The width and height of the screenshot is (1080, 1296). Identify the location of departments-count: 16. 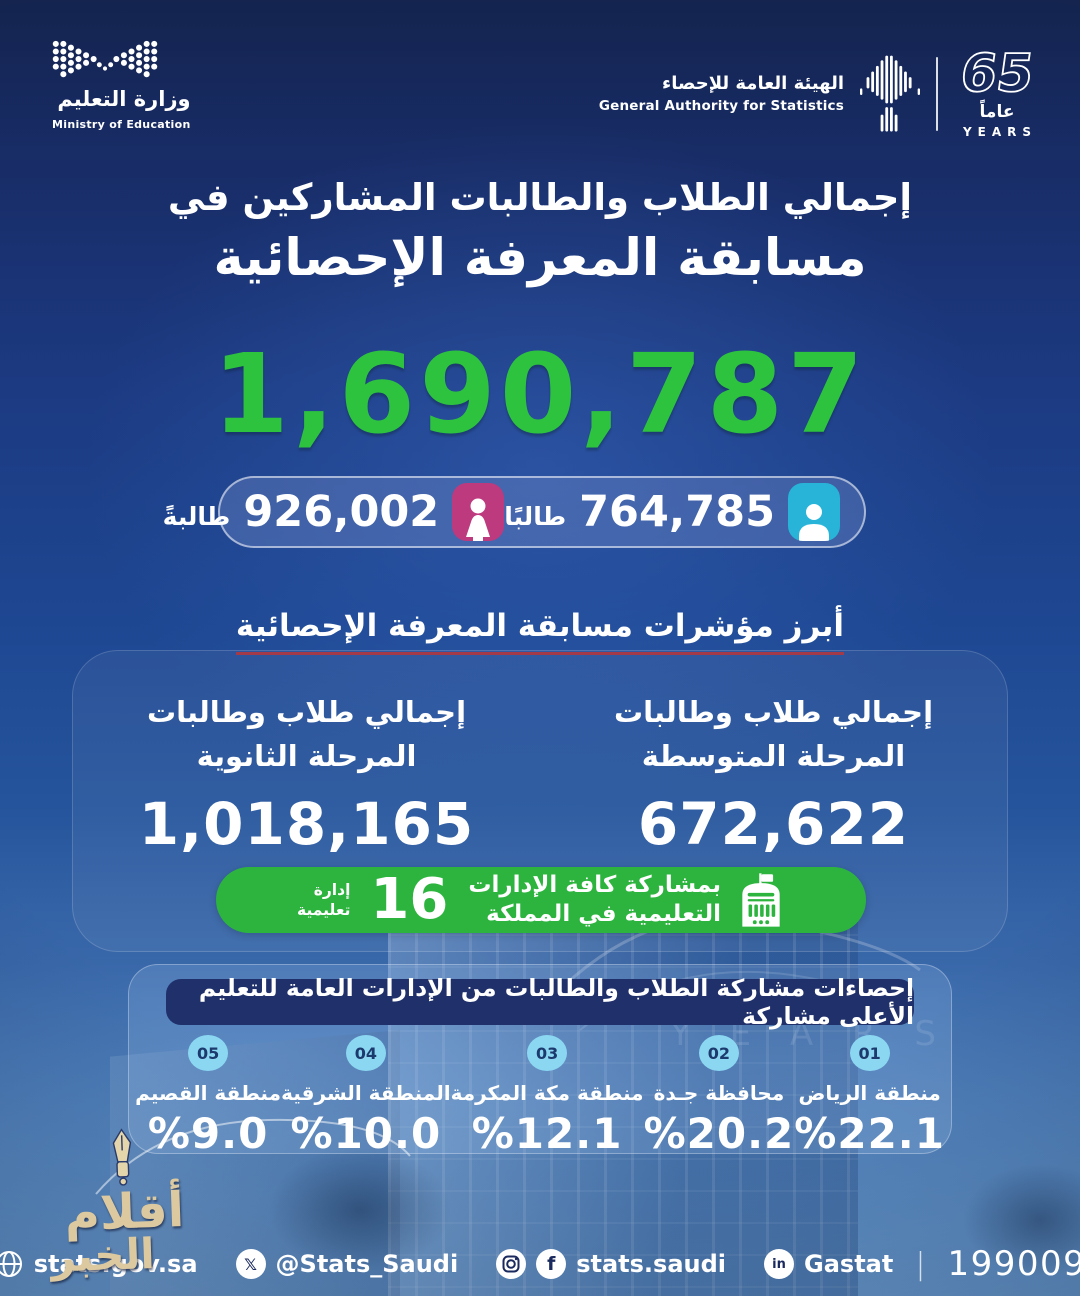
(409, 899).